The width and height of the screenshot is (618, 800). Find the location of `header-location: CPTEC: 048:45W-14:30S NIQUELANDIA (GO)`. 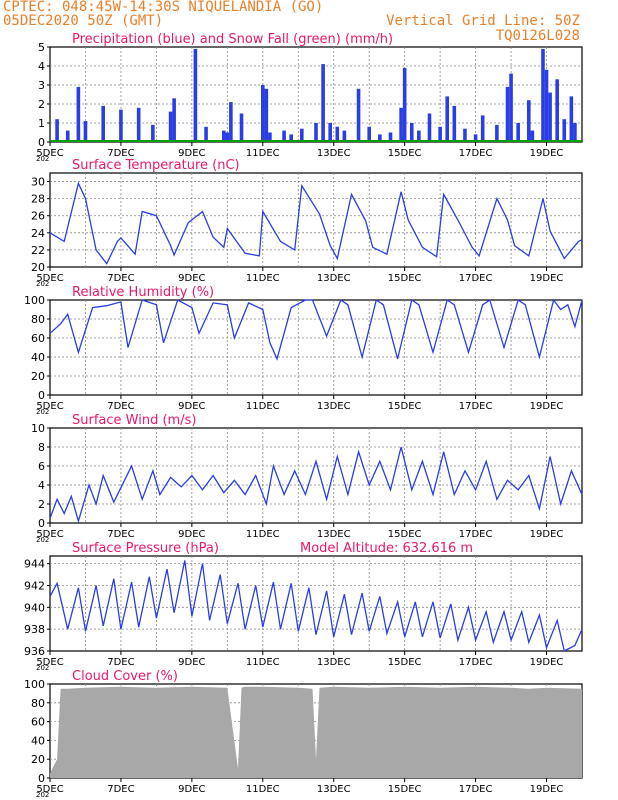

header-location: CPTEC: 048:45W-14:30S NIQUELANDIA (GO) is located at coordinates (163, 7).